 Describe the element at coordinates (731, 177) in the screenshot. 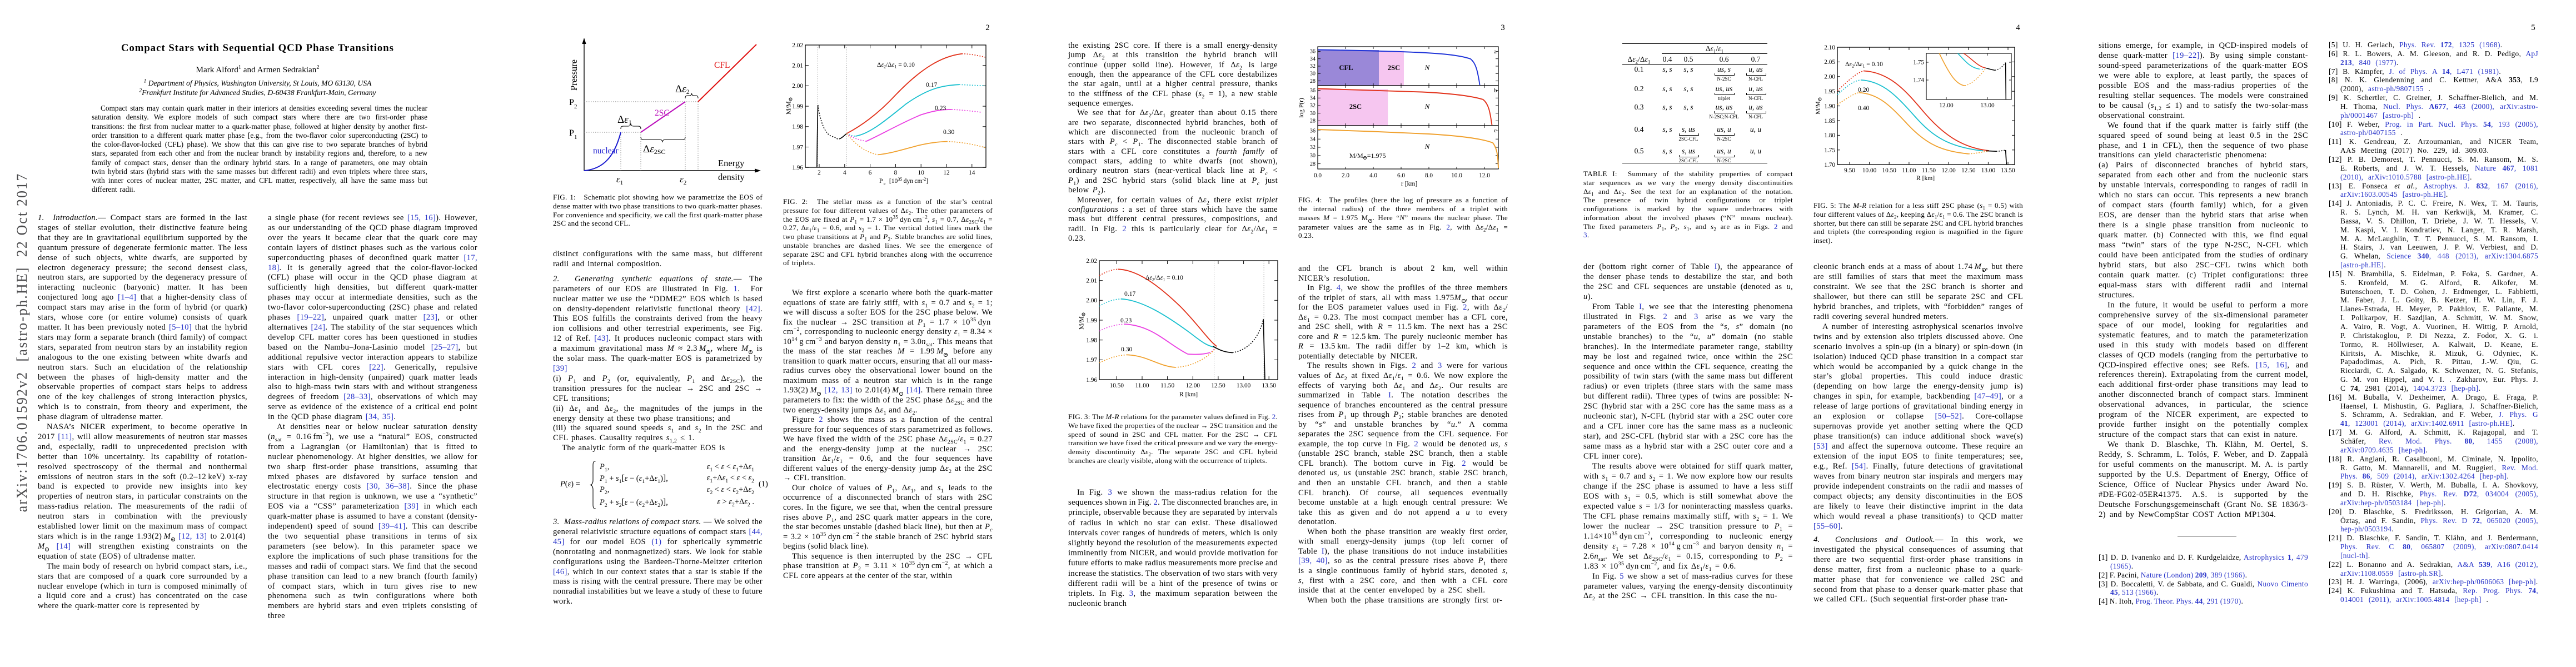

I see `svg-text: density` at that location.